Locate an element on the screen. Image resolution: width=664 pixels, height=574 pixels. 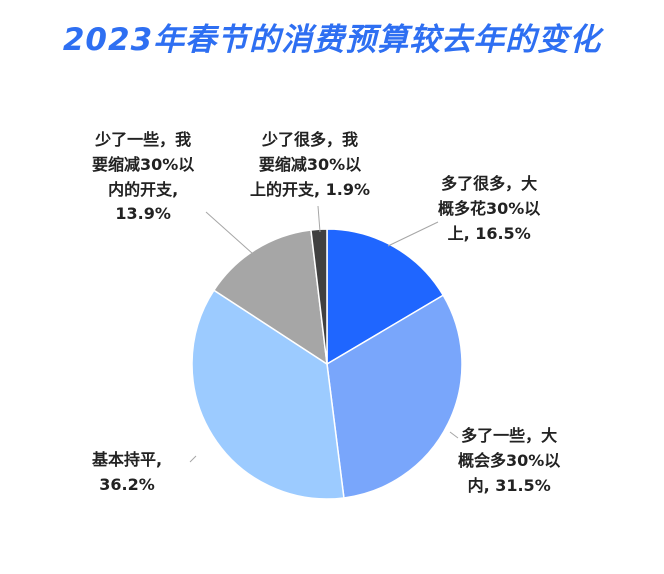
slice-much-more is located at coordinates (385, 297).